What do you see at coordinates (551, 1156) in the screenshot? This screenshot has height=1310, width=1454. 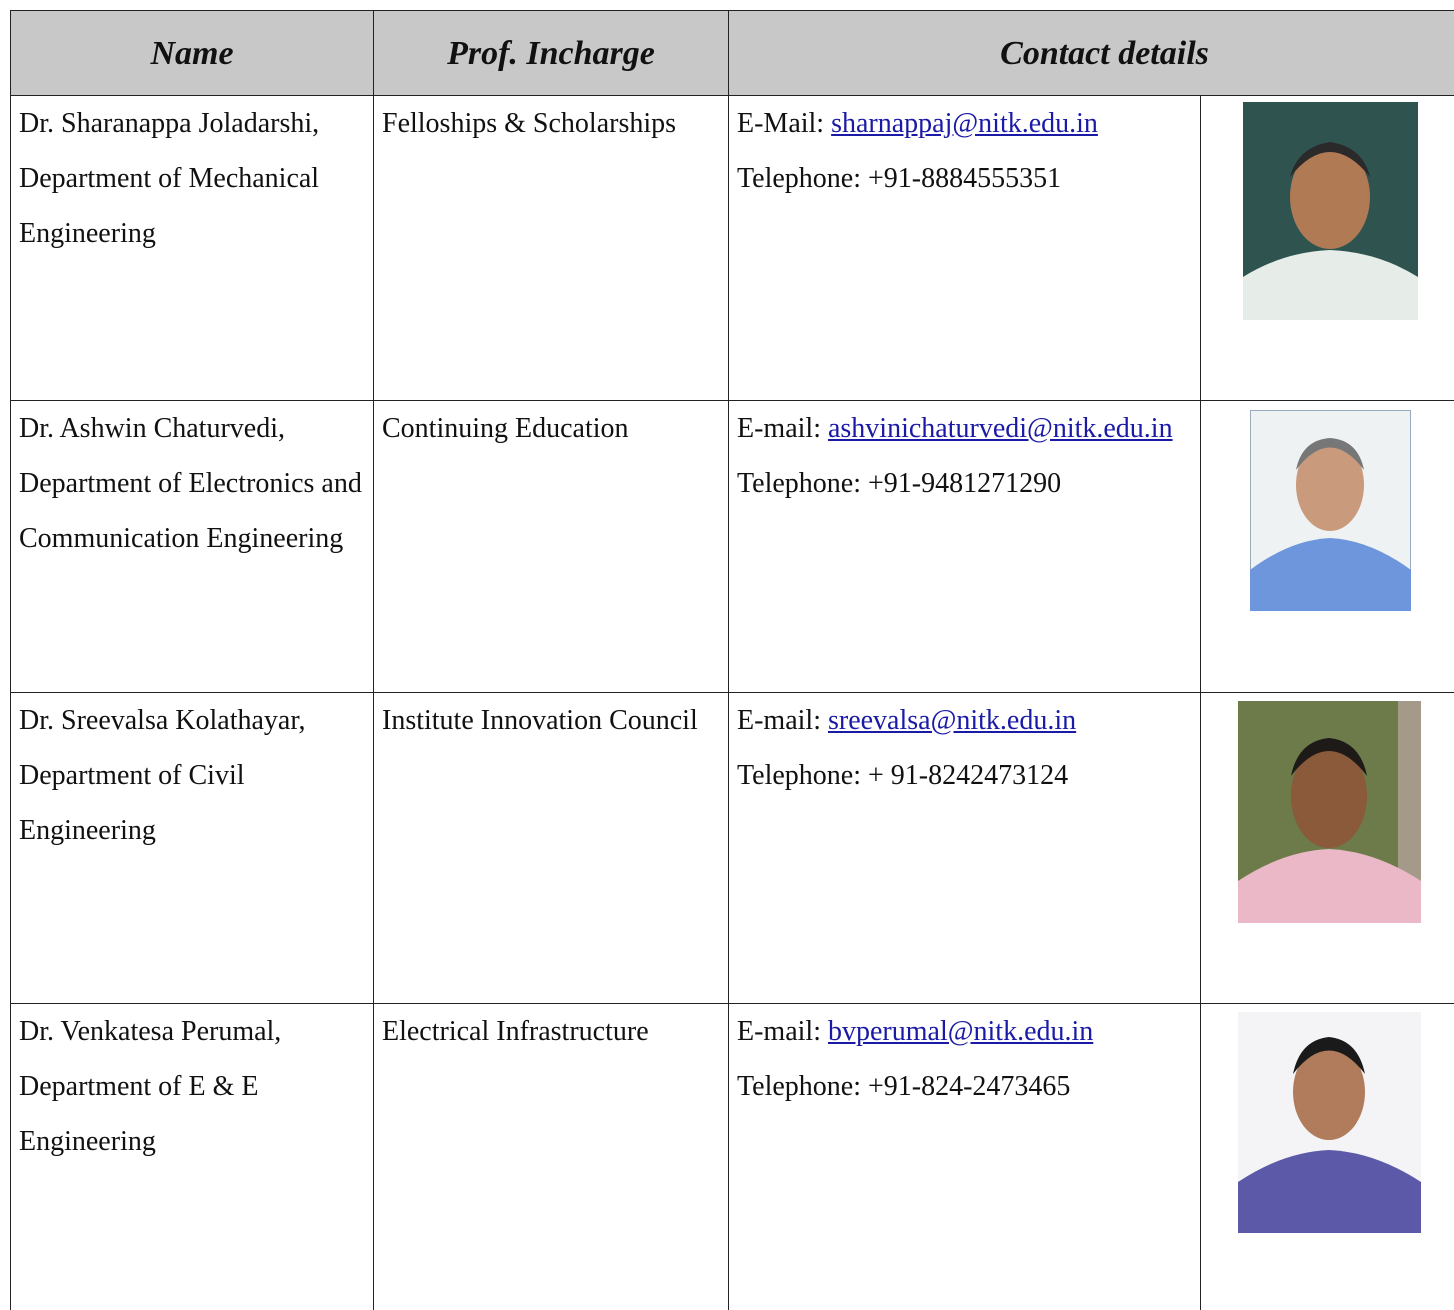 I see `incharge-cell: Electrical Infrastructure` at bounding box center [551, 1156].